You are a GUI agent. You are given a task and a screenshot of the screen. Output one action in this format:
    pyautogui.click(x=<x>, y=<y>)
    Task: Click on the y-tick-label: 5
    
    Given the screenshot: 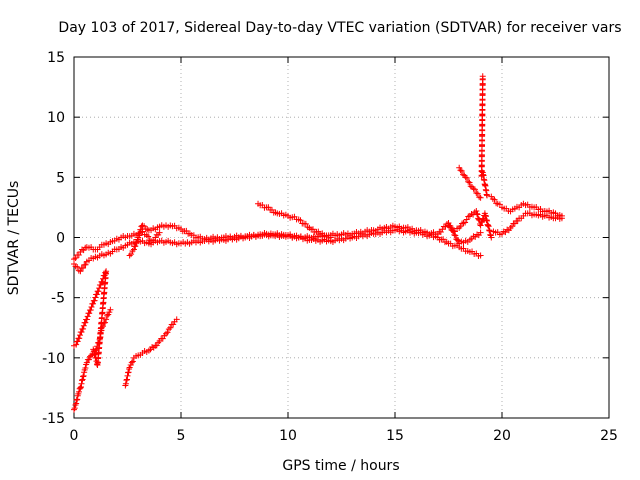 What is the action you would take?
    pyautogui.click(x=60, y=178)
    